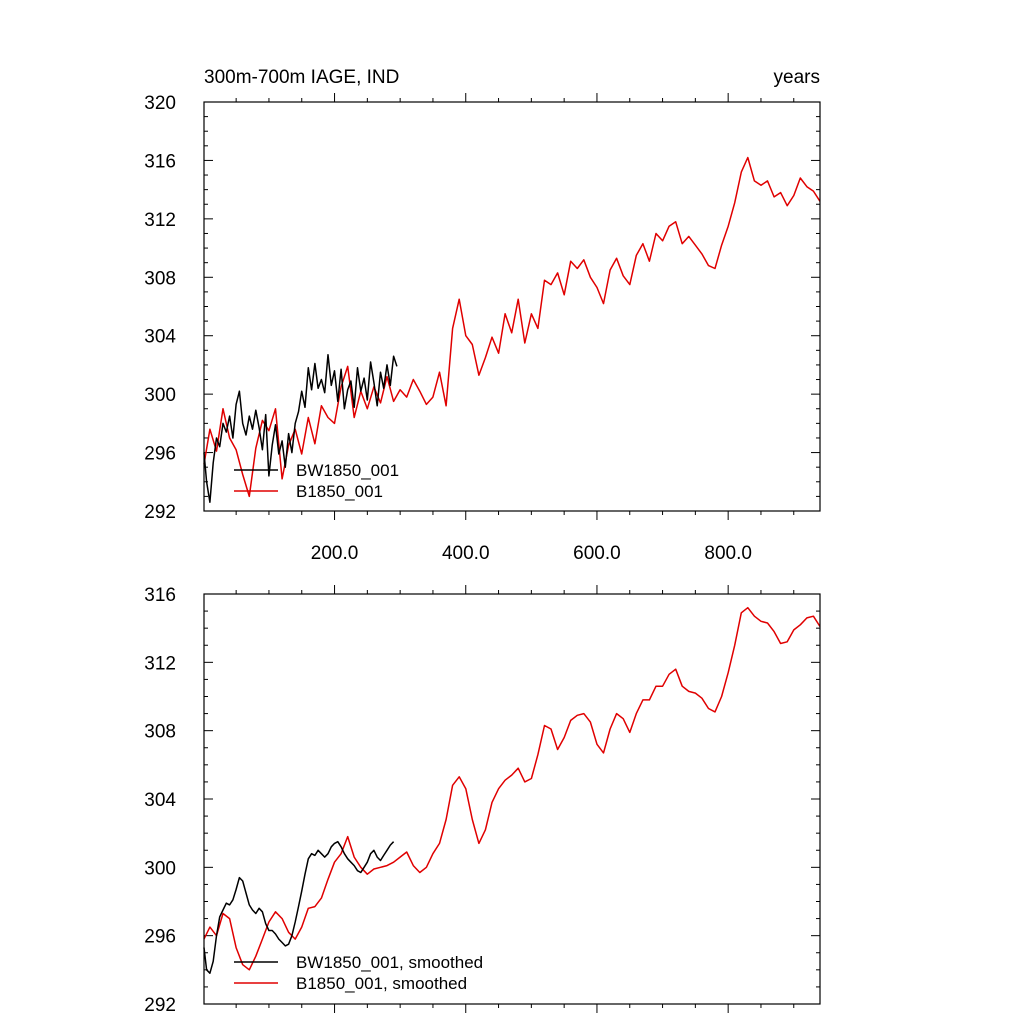  I want to click on bottom-y-tick-labels: 292 296 300 304 308 312 316, so click(160, 800).